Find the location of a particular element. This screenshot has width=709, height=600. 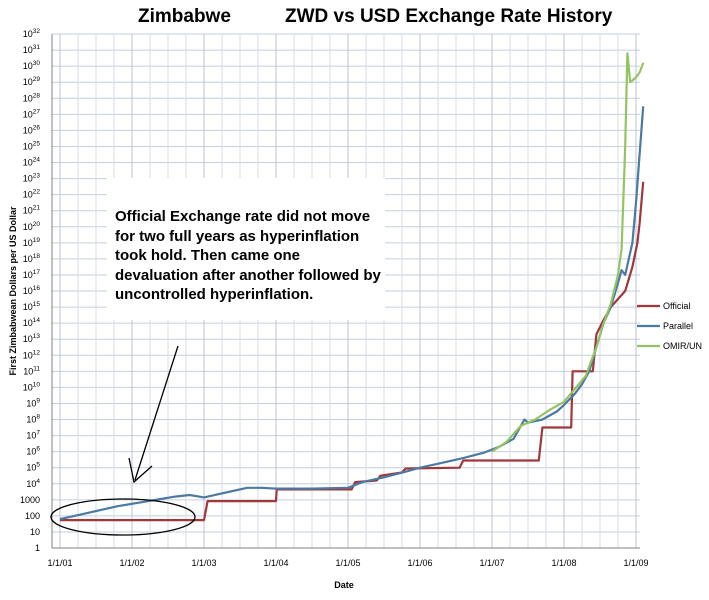

x-tick-label: 1/1/01 is located at coordinates (59, 563).